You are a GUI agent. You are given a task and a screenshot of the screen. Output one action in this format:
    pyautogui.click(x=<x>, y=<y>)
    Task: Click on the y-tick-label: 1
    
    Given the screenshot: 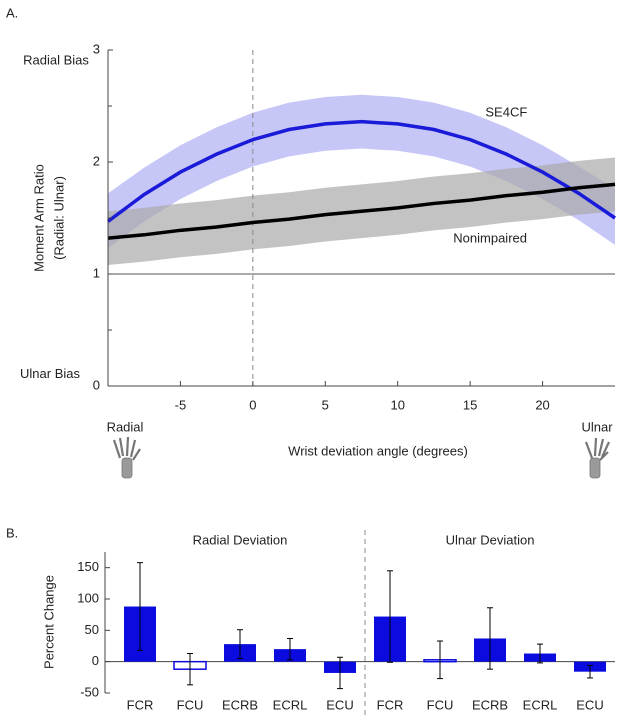 What is the action you would take?
    pyautogui.click(x=96, y=272)
    